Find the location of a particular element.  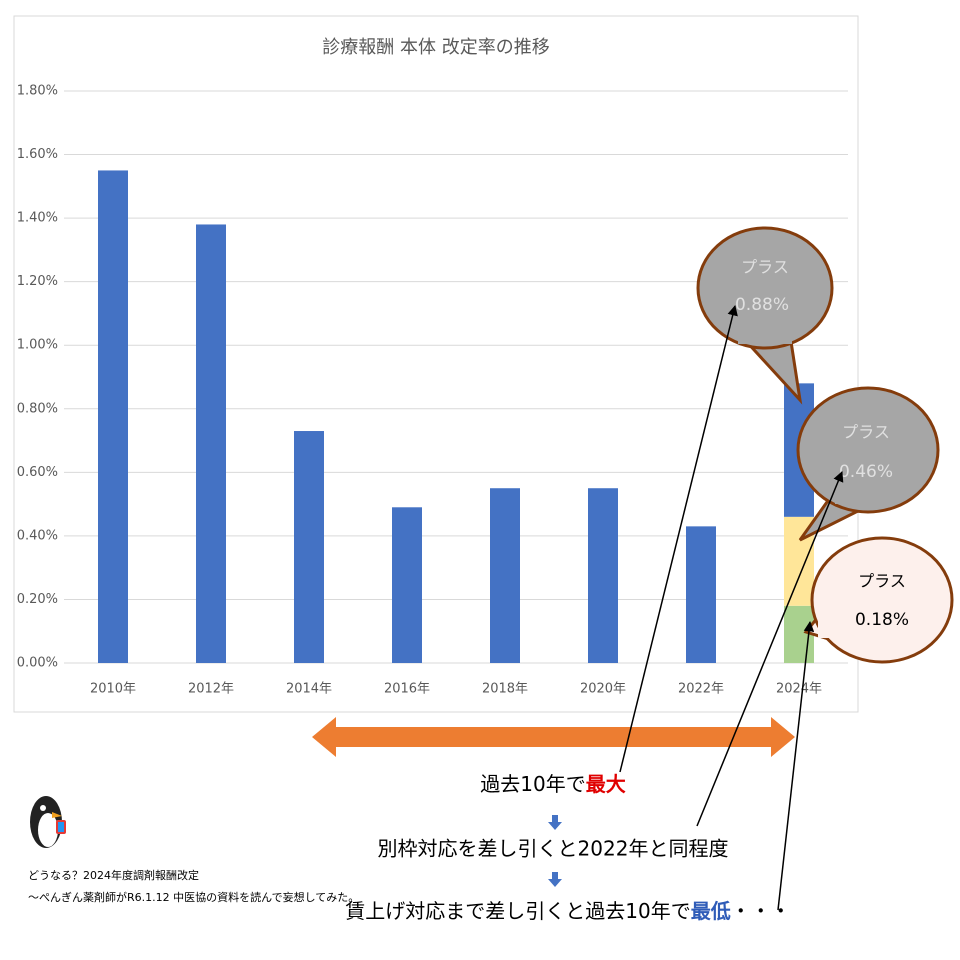

y-tick-label: 0.60% is located at coordinates (37, 472).